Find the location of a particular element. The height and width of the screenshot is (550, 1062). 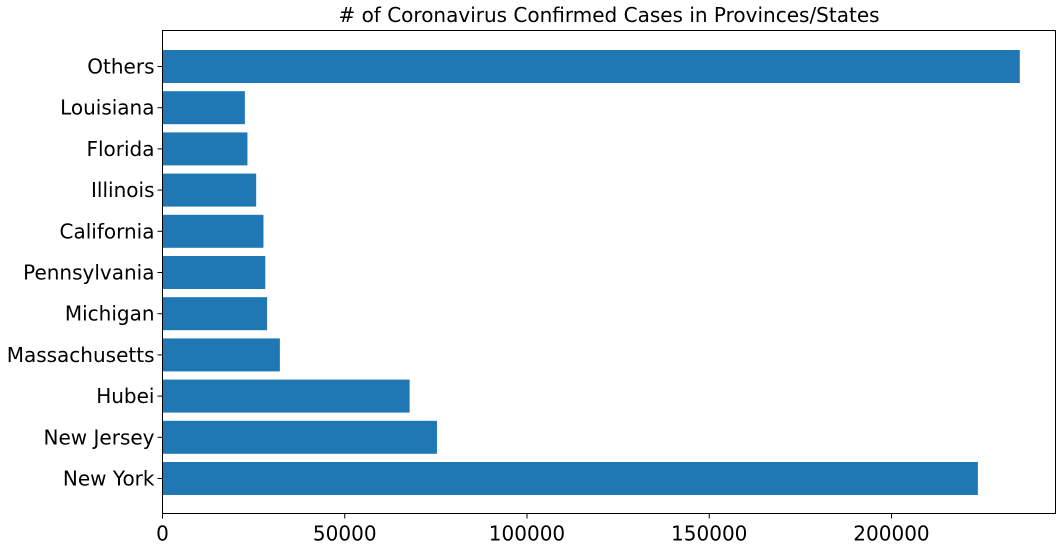

y-tick-label-michigan: Michigan is located at coordinates (110, 314).